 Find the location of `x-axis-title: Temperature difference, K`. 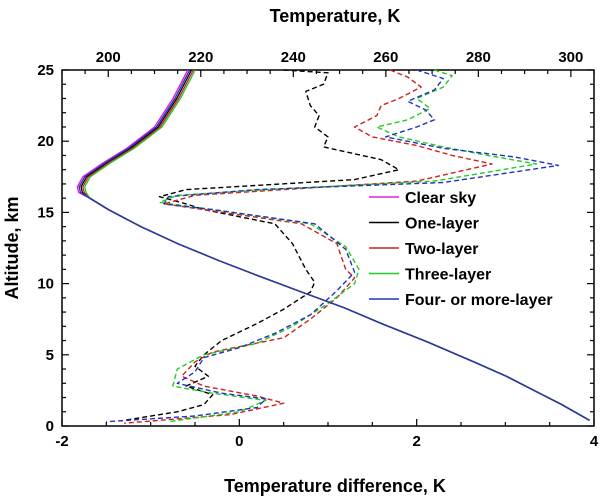

x-axis-title: Temperature difference, K is located at coordinates (335, 486).